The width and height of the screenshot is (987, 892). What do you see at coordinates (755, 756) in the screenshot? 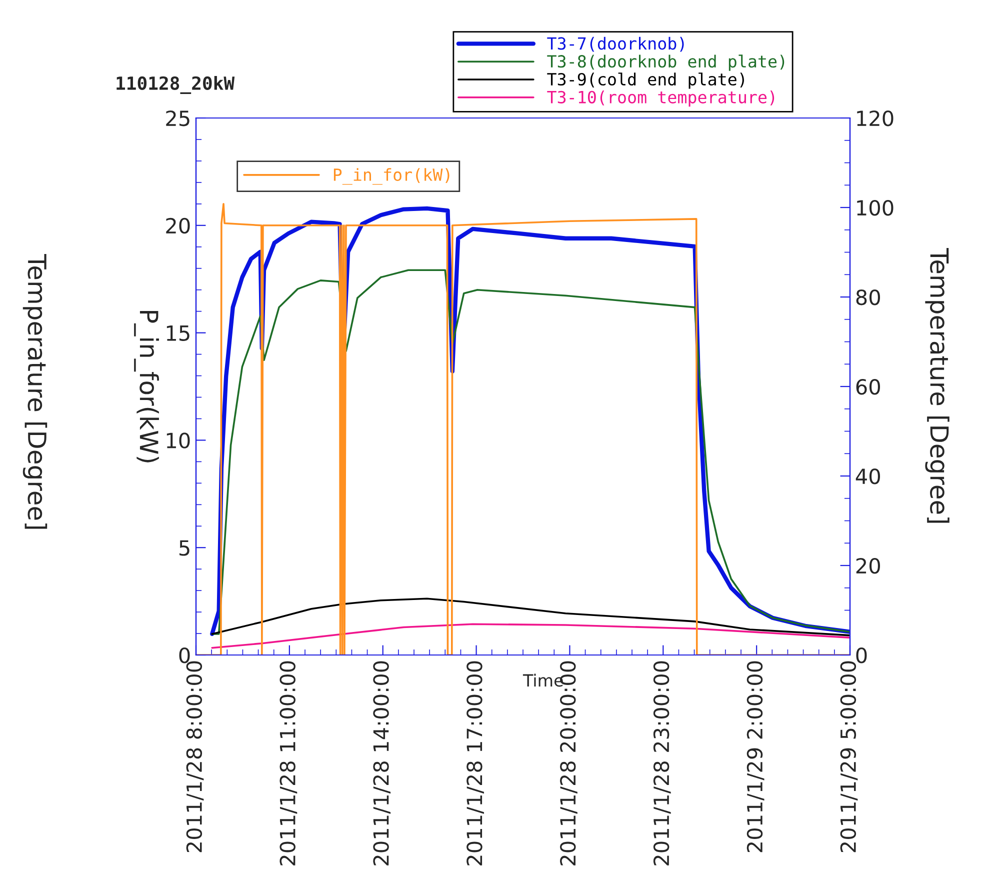
I see `x-tick-label: 2011/1/29 2:00:00` at bounding box center [755, 756].